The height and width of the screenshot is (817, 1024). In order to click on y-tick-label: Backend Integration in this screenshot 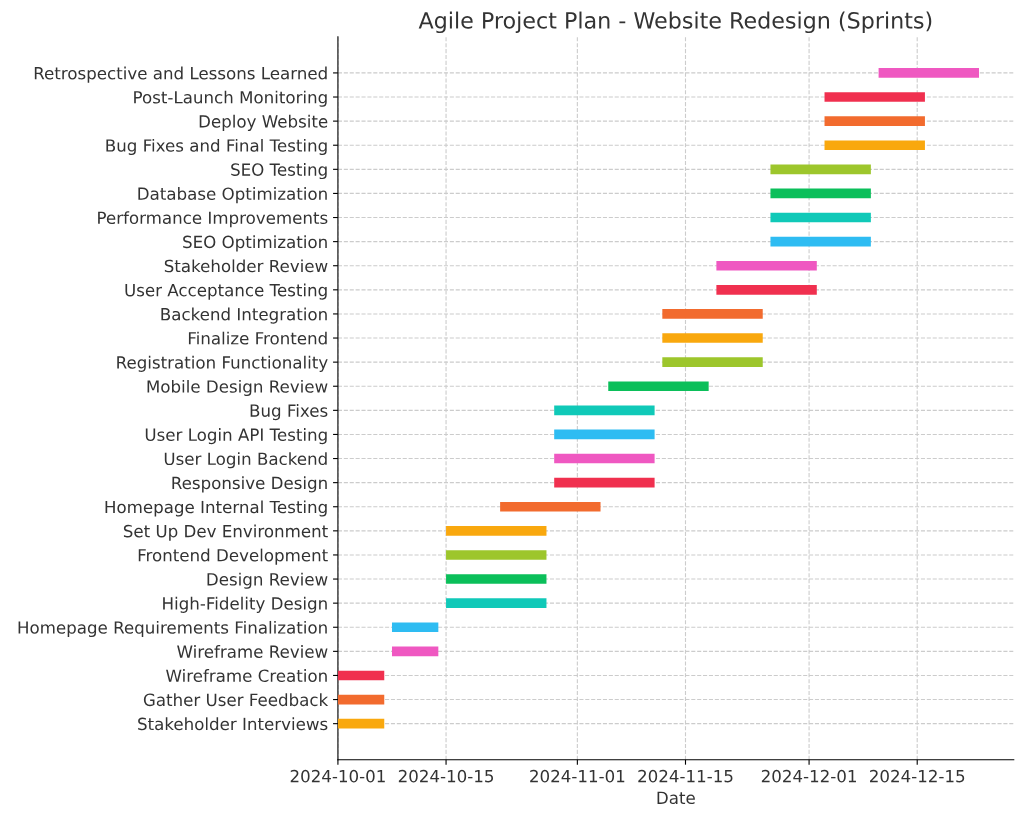, I will do `click(244, 315)`.